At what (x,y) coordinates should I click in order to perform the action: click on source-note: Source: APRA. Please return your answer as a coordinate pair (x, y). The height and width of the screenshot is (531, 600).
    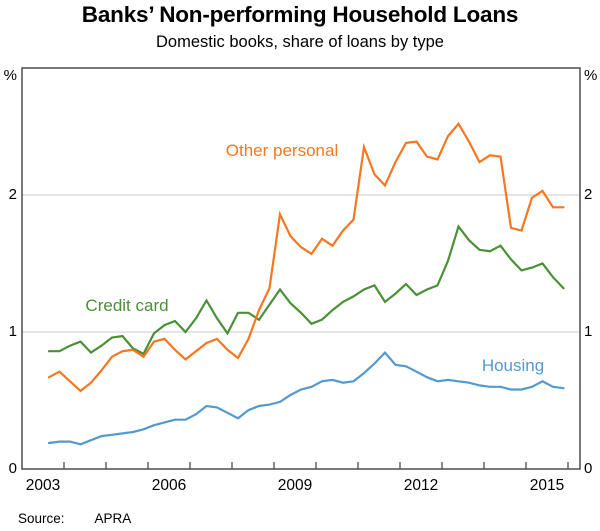
    Looking at the image, I should click on (74, 518).